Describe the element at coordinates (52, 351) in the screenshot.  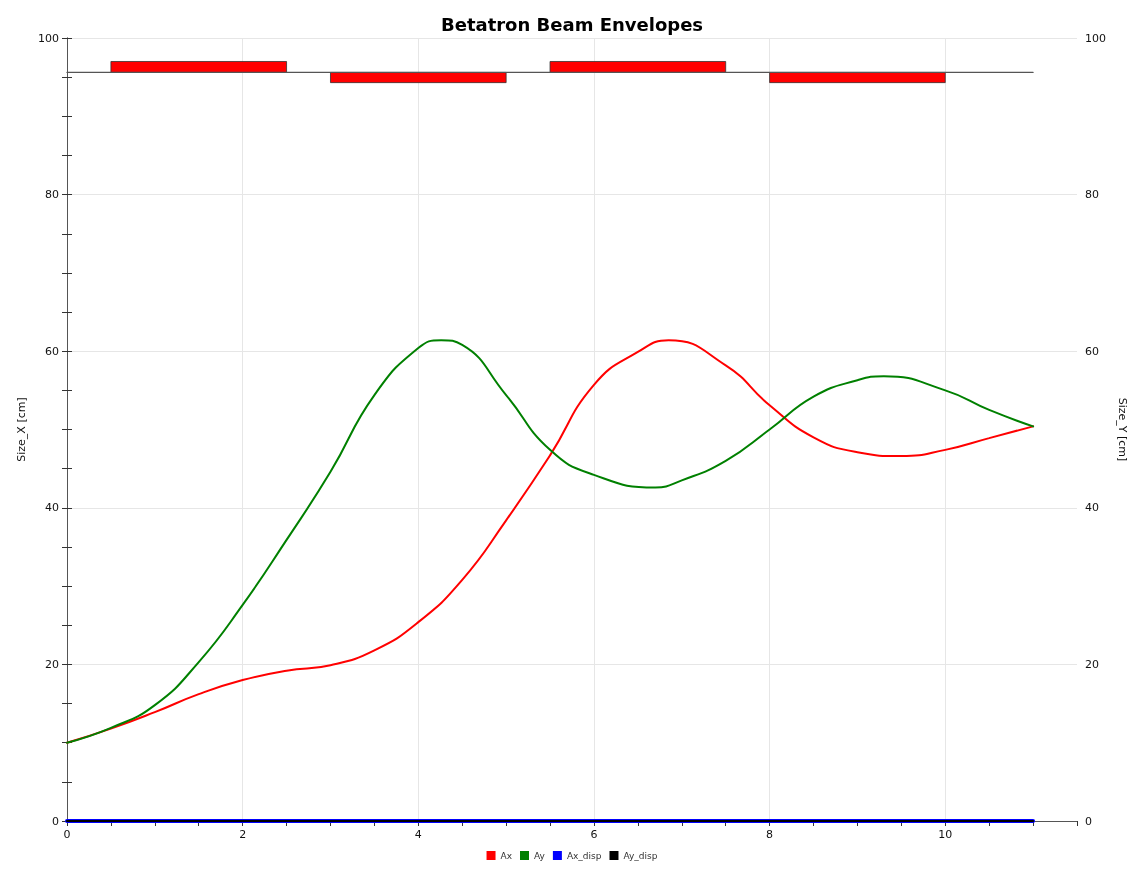
I see `y-tick-label: 60` at that location.